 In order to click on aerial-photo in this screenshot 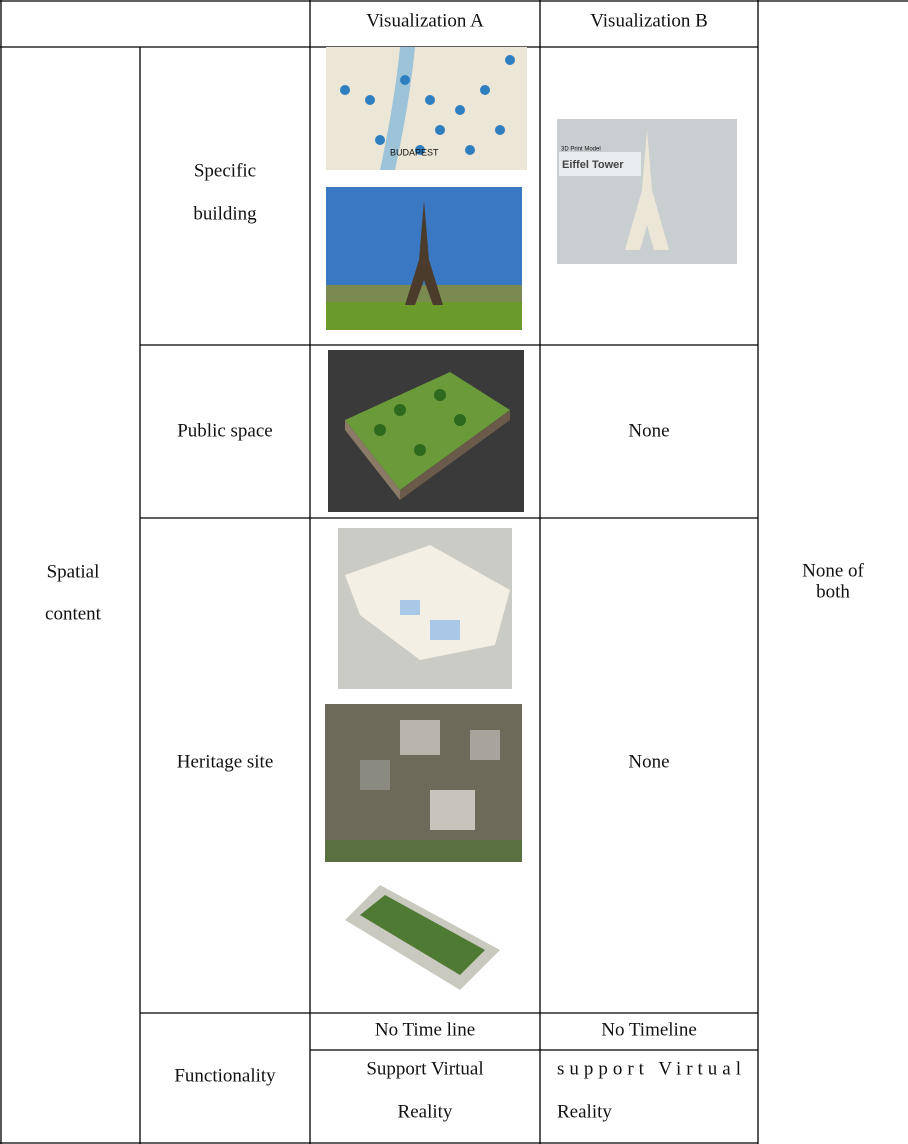, I will do `click(423, 783)`.